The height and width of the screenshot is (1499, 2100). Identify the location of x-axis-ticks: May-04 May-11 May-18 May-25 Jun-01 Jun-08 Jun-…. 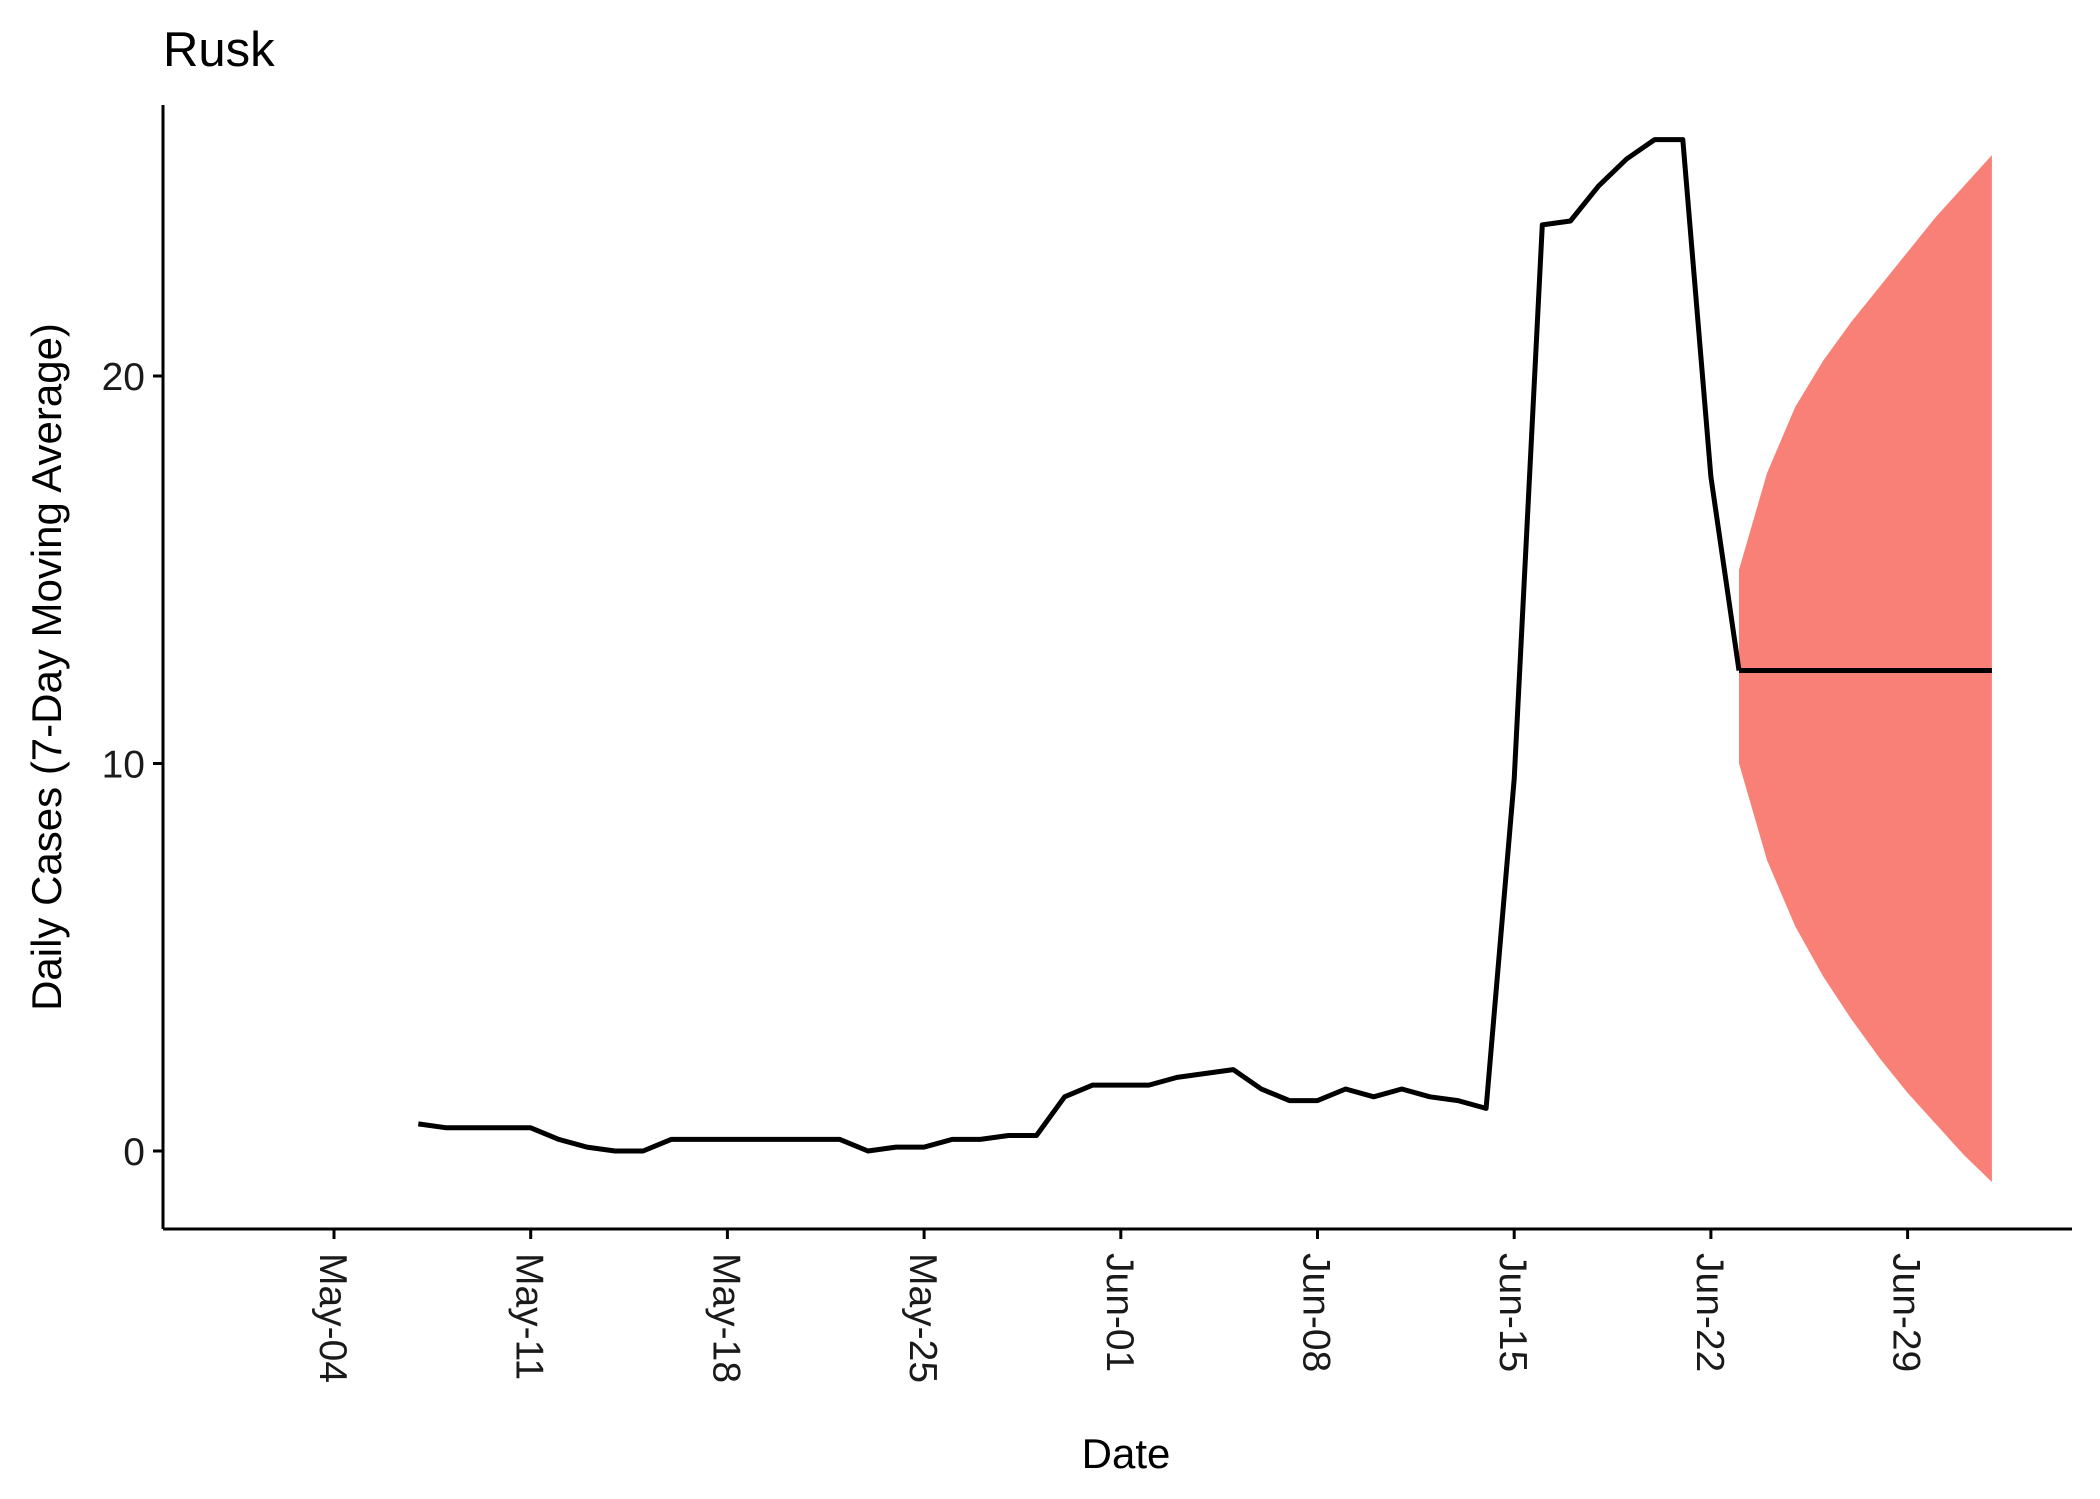
(1119, 1306).